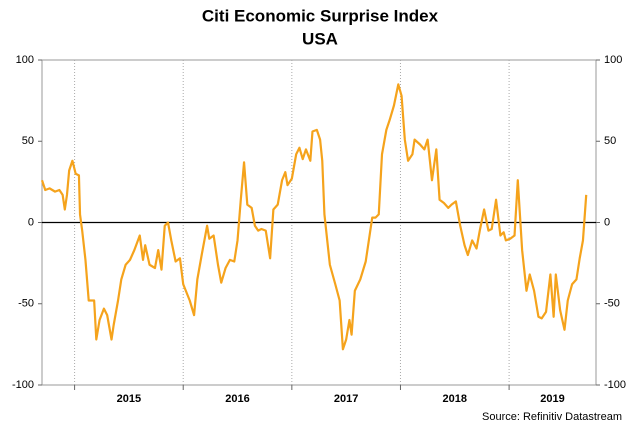  What do you see at coordinates (31, 222) in the screenshot?
I see `y-tick-label: 0` at bounding box center [31, 222].